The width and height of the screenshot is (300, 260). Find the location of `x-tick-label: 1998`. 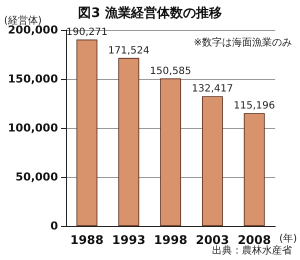

x-tick-label: 1998 is located at coordinates (171, 240).